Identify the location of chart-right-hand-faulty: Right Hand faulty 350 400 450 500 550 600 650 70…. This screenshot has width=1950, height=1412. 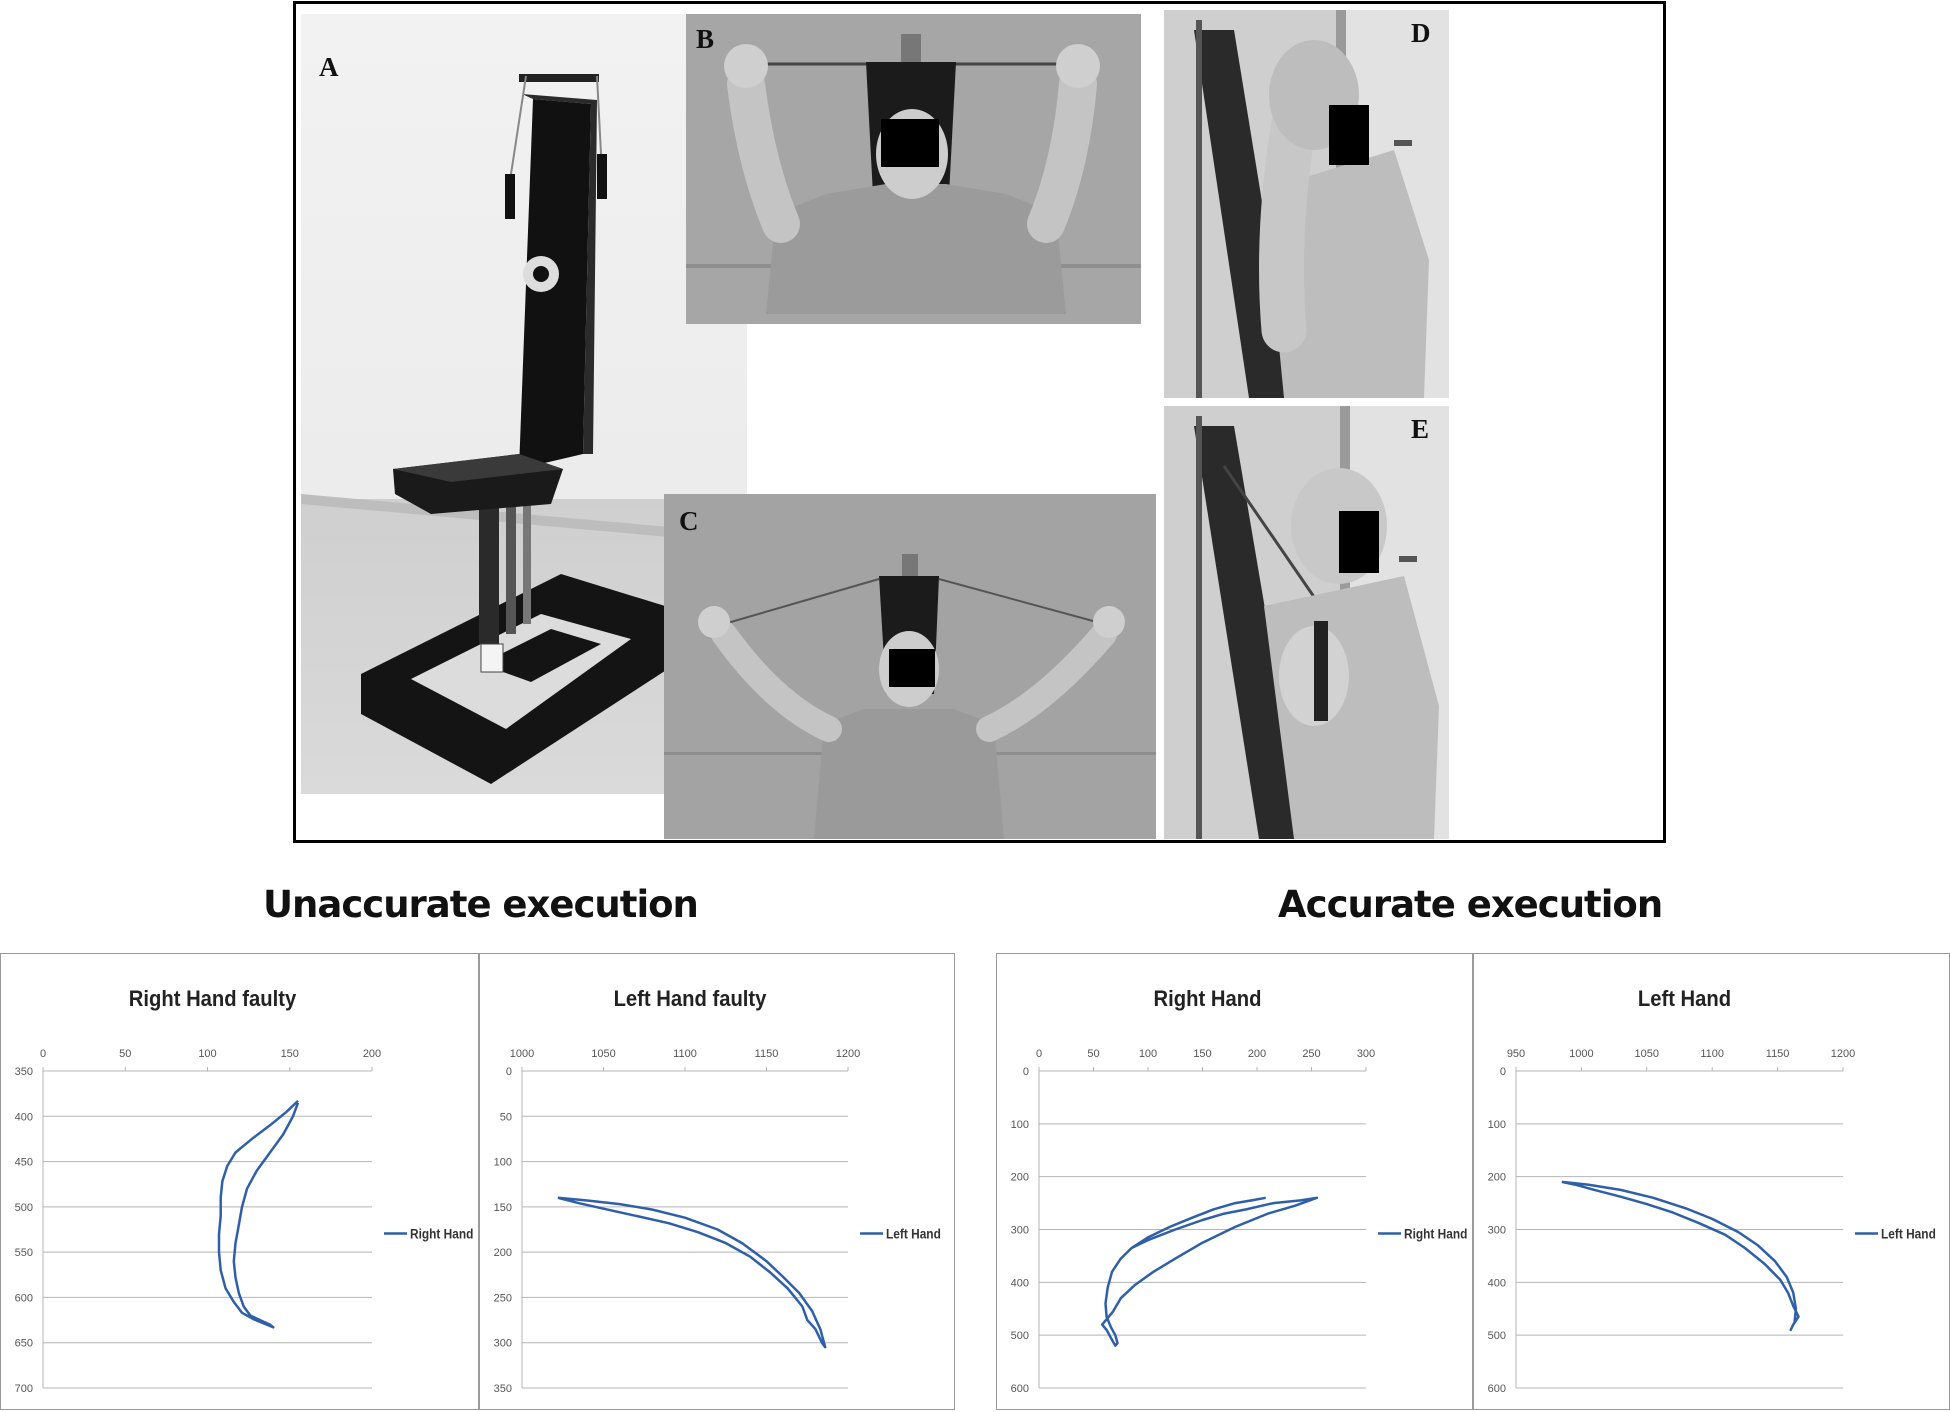
(239, 1181).